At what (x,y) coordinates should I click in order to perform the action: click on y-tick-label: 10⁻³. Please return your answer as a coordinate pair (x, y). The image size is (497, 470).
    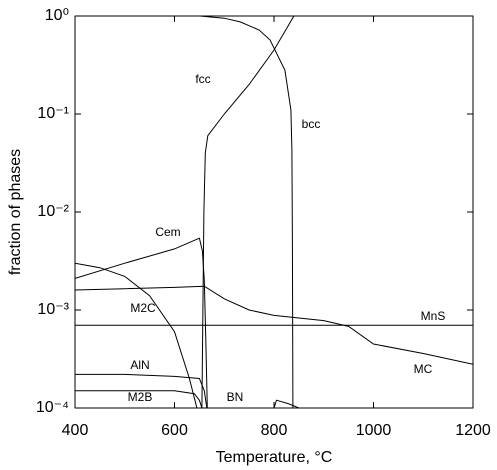
    Looking at the image, I should click on (53, 309).